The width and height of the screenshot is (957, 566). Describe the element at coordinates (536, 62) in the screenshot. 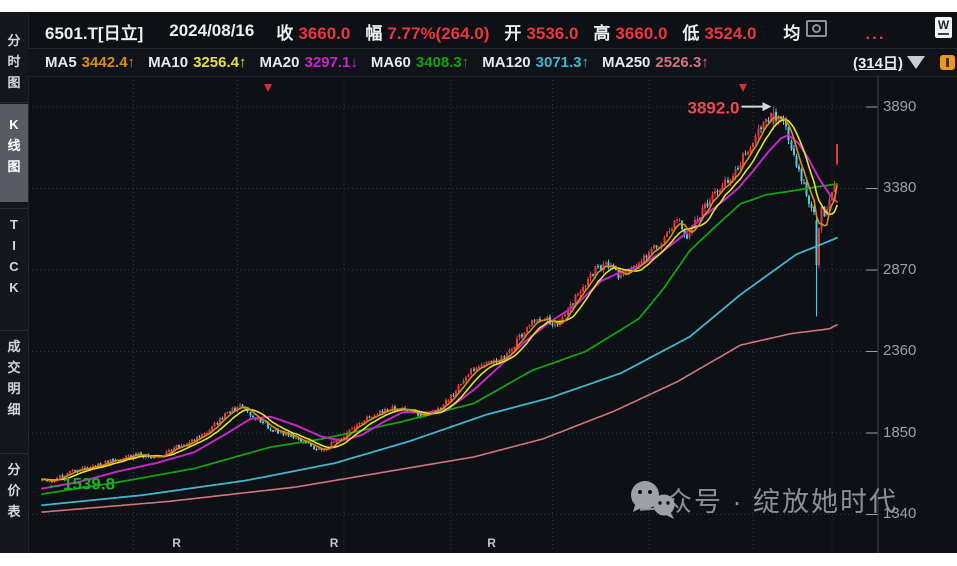

I see `ma-value-MA120: MA120 3071.3↑` at that location.